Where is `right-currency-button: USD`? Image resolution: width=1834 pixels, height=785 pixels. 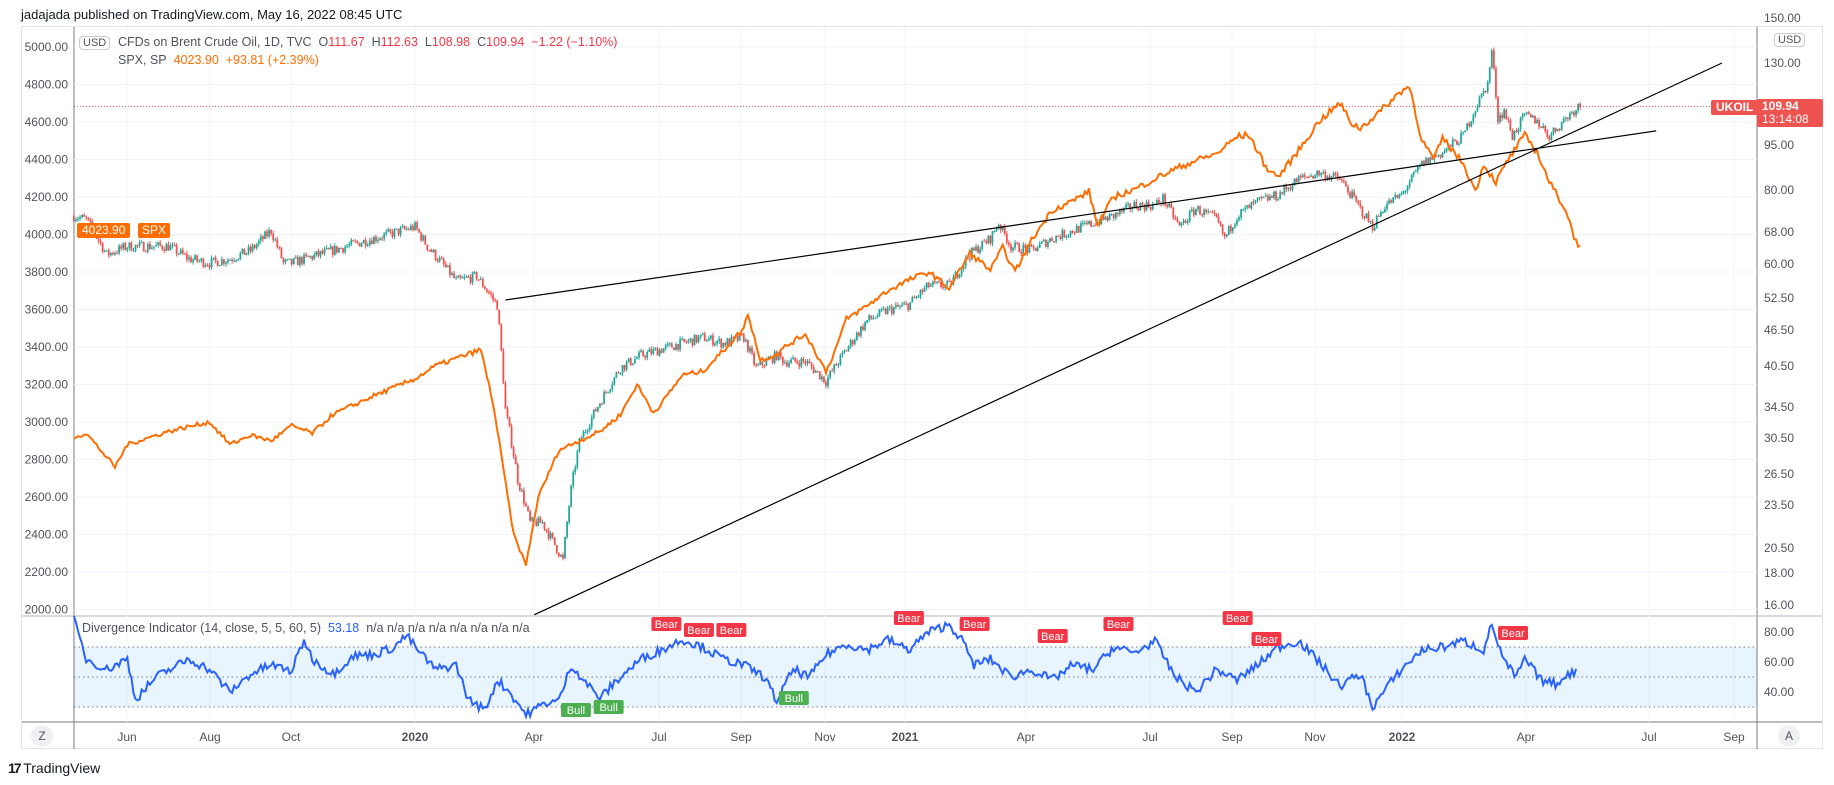 right-currency-button: USD is located at coordinates (1790, 40).